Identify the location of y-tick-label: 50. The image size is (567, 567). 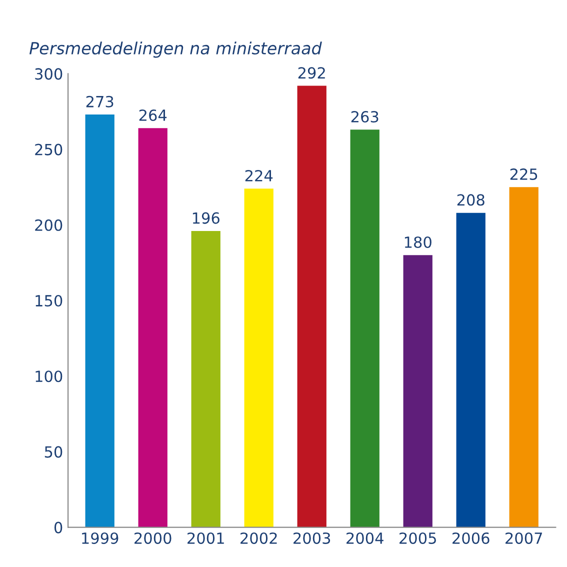
(53, 452).